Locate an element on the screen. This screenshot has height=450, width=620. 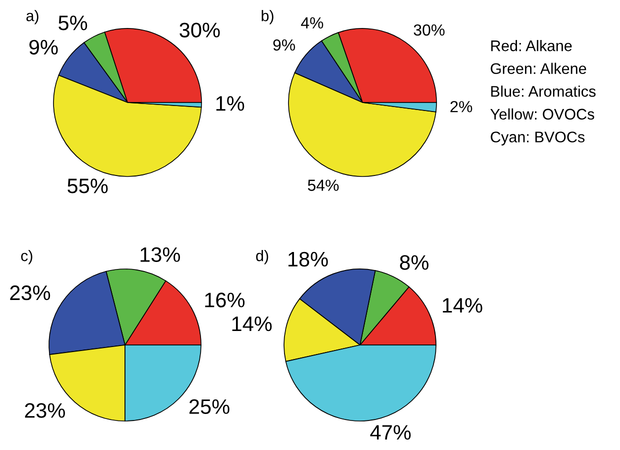
data-label: 25% is located at coordinates (209, 406).